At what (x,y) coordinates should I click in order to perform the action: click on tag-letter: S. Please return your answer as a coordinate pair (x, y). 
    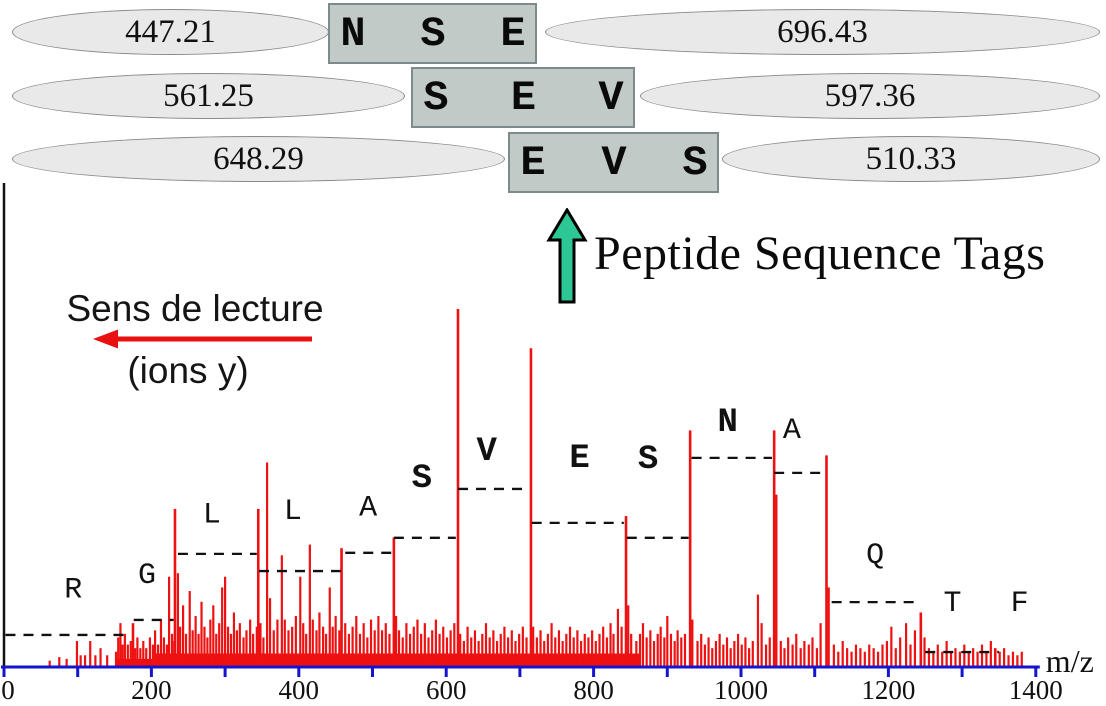
    Looking at the image, I should click on (433, 33).